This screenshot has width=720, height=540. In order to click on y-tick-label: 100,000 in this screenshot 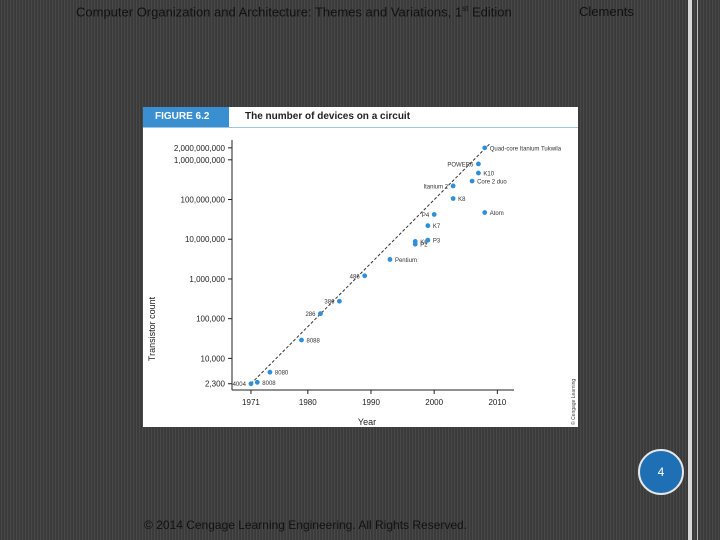, I will do `click(210, 319)`.